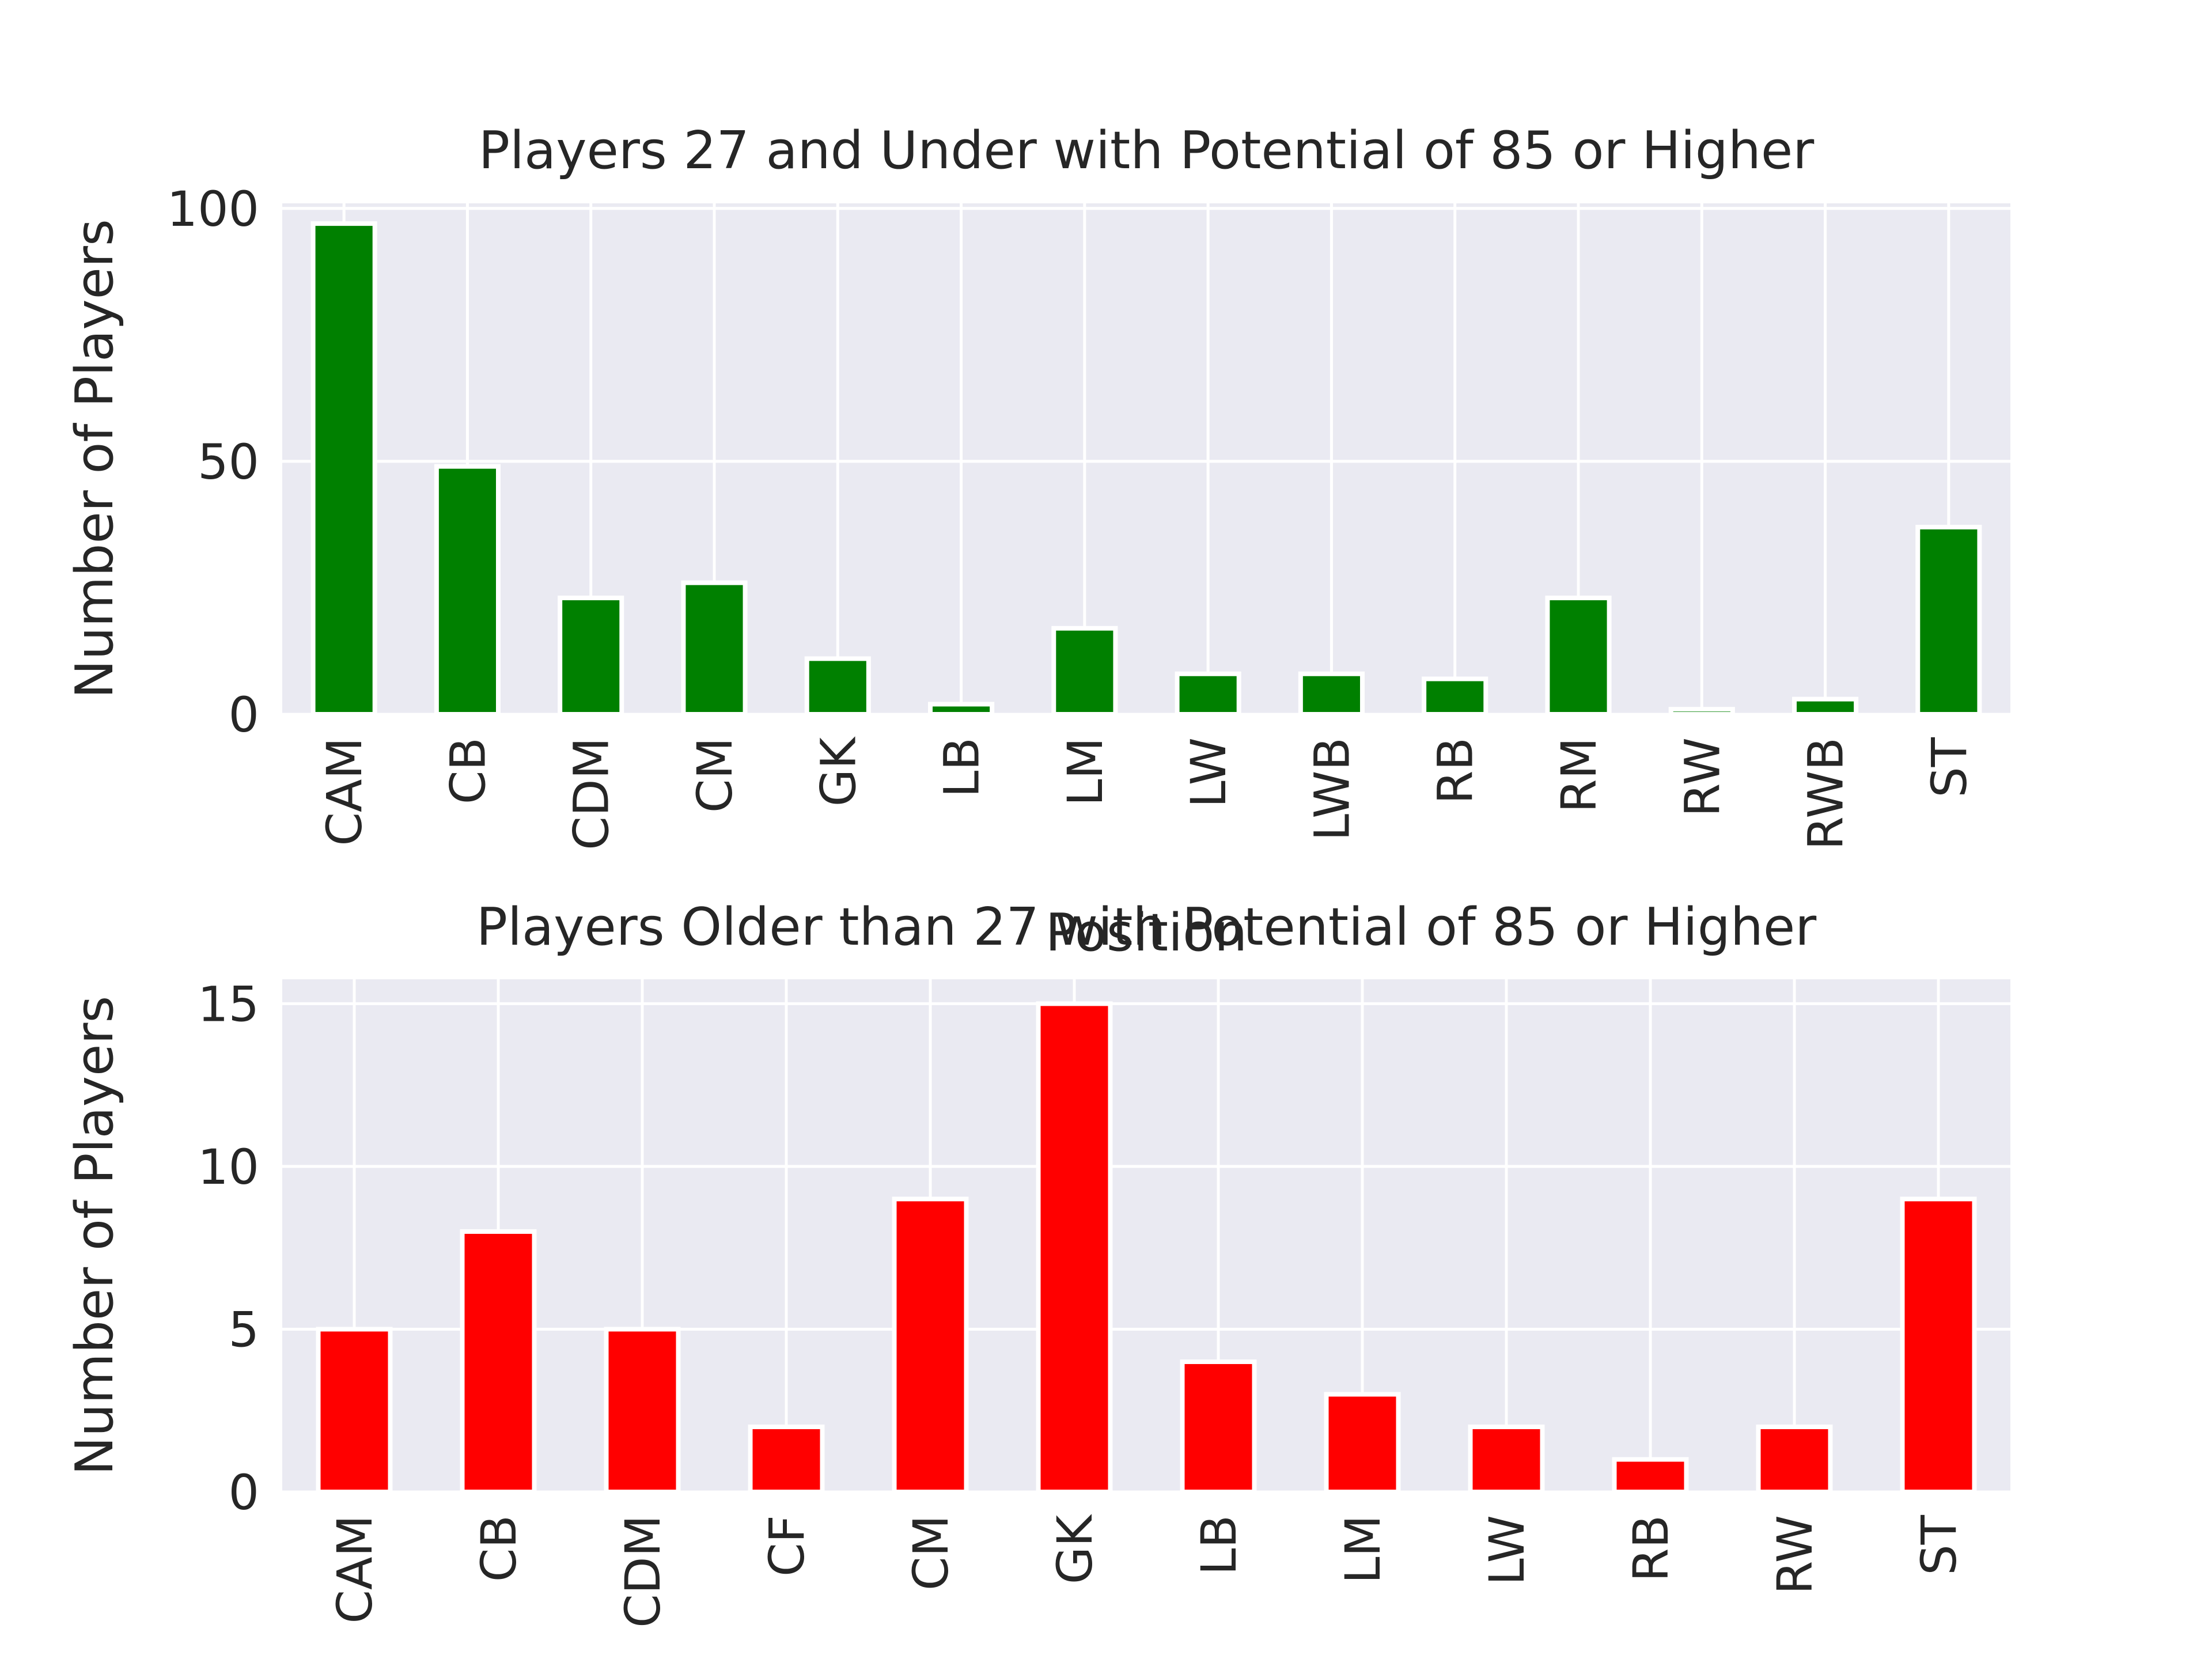 The image size is (2212, 1659). What do you see at coordinates (786, 1459) in the screenshot?
I see `bar-cf` at bounding box center [786, 1459].